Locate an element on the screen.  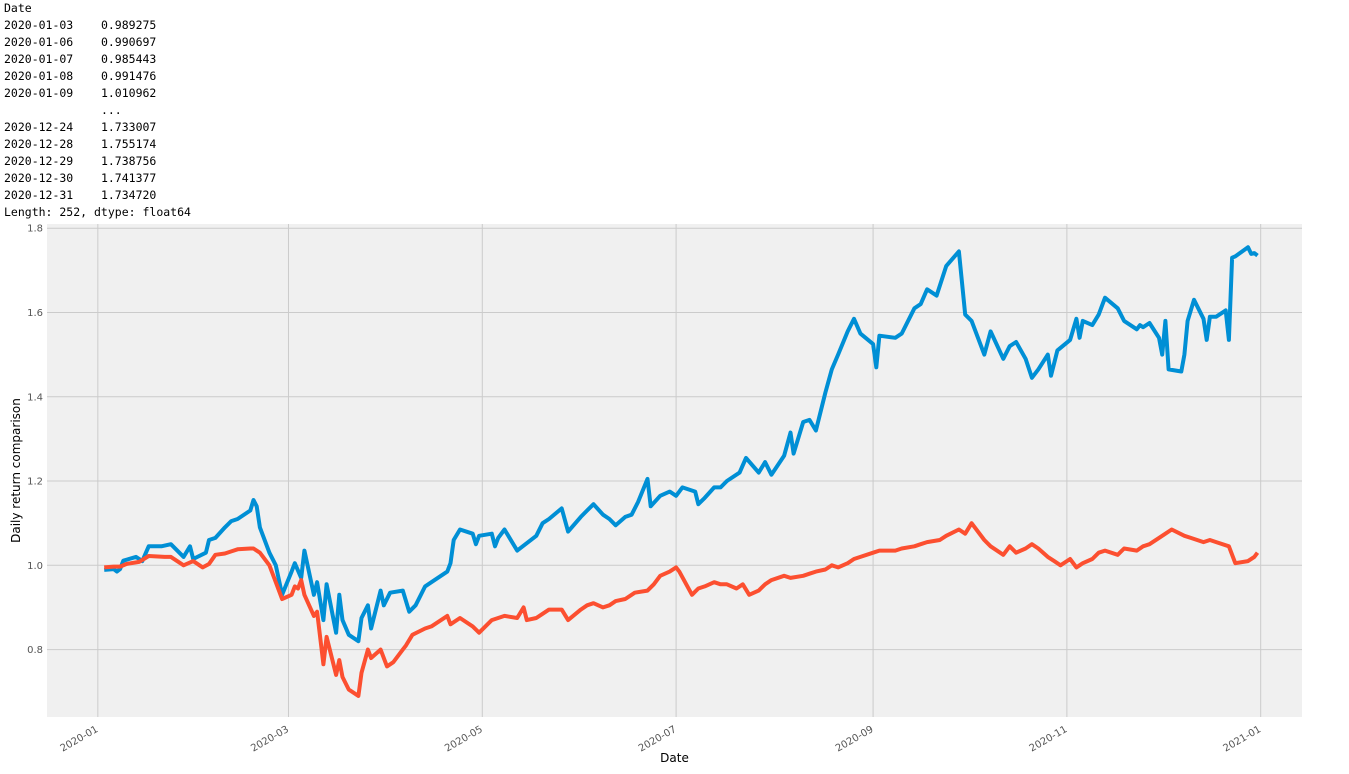
console-row-date: 2020-12-30 is located at coordinates (39, 178).